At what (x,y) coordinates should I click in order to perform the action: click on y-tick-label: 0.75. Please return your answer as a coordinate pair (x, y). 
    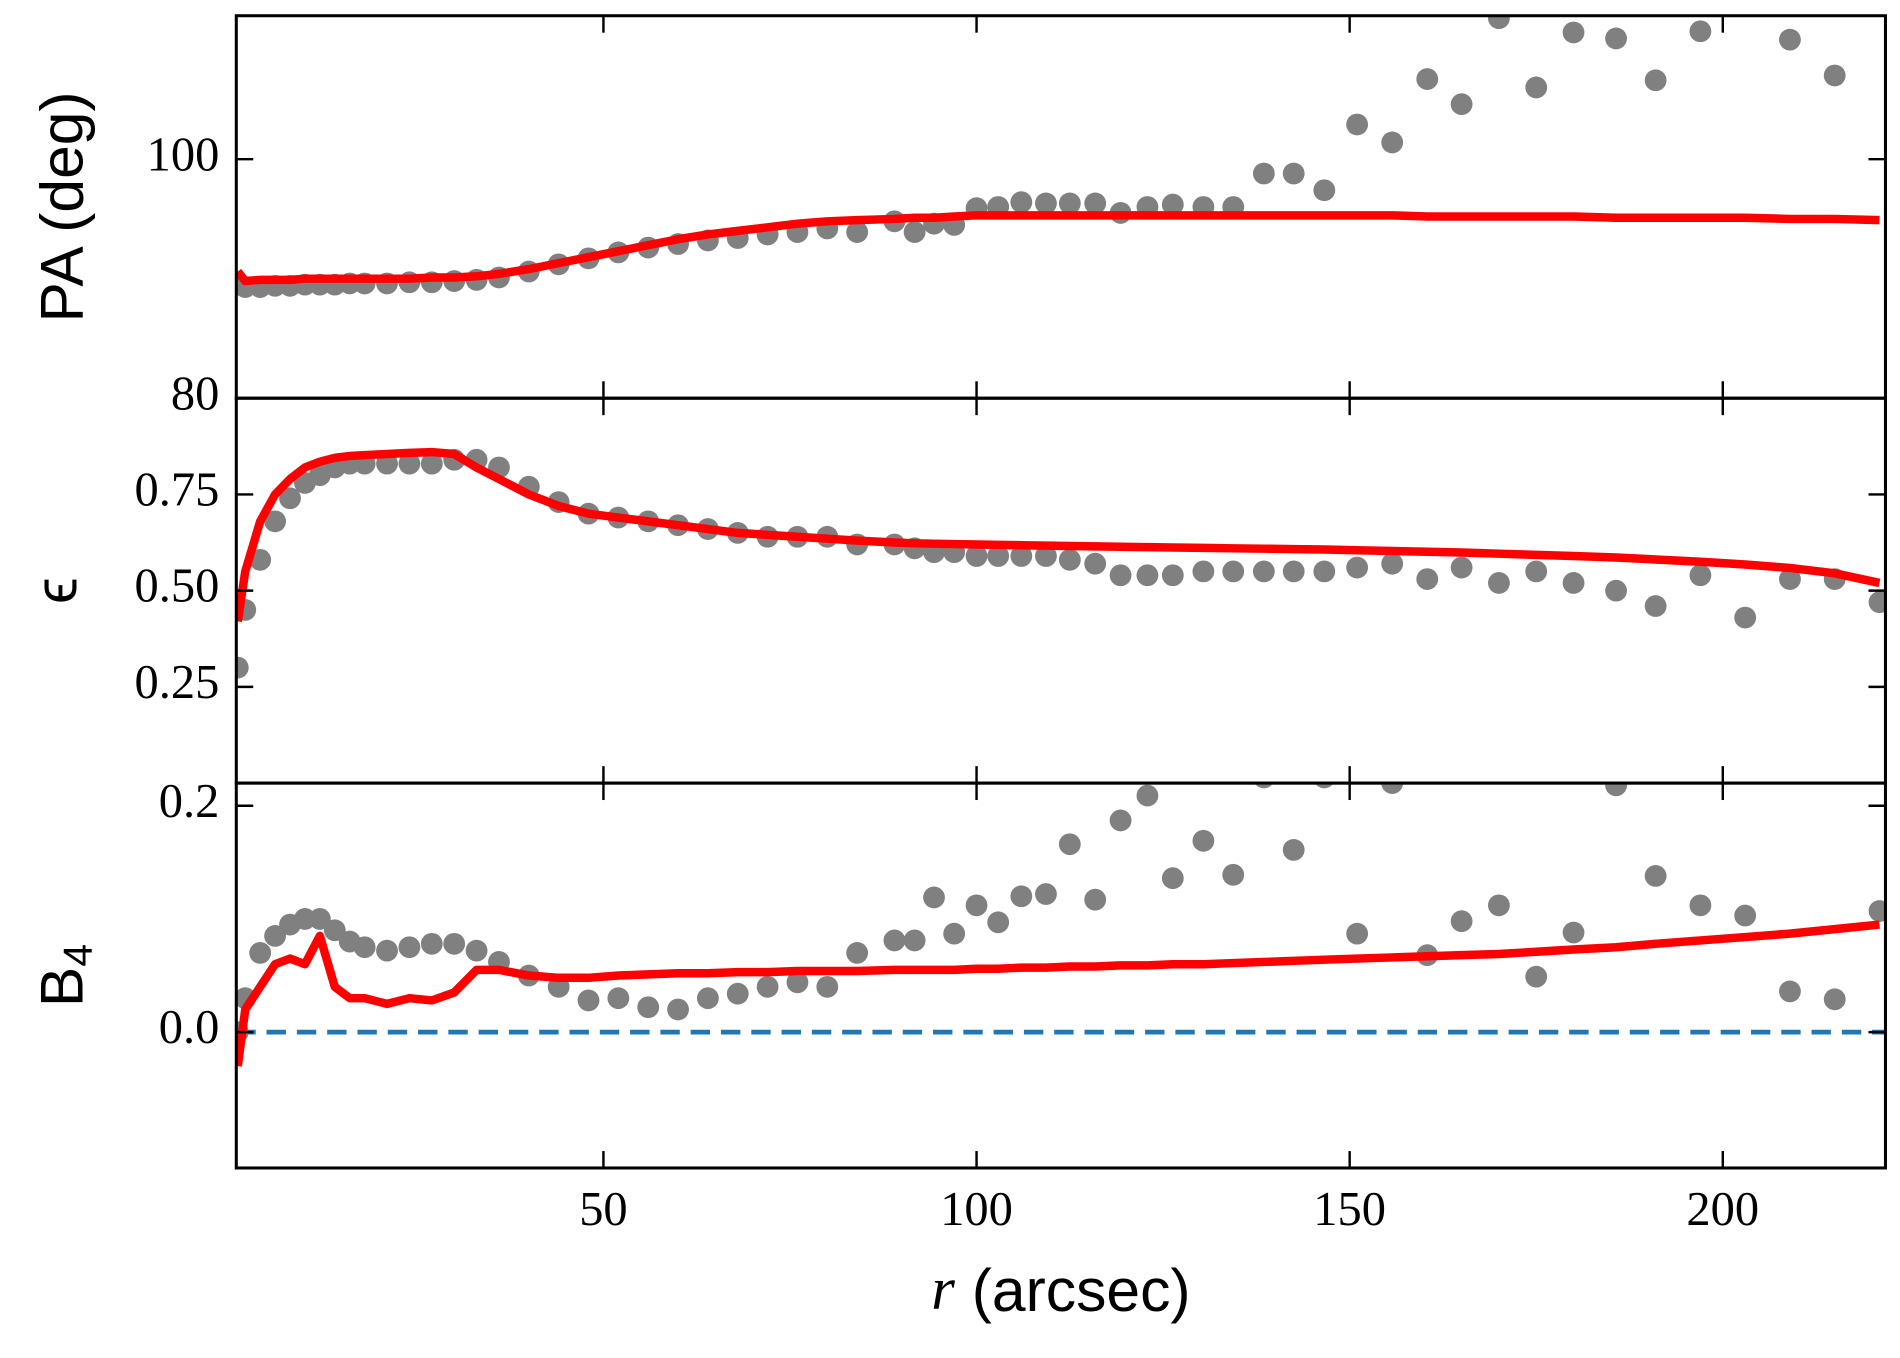
    Looking at the image, I should click on (177, 490).